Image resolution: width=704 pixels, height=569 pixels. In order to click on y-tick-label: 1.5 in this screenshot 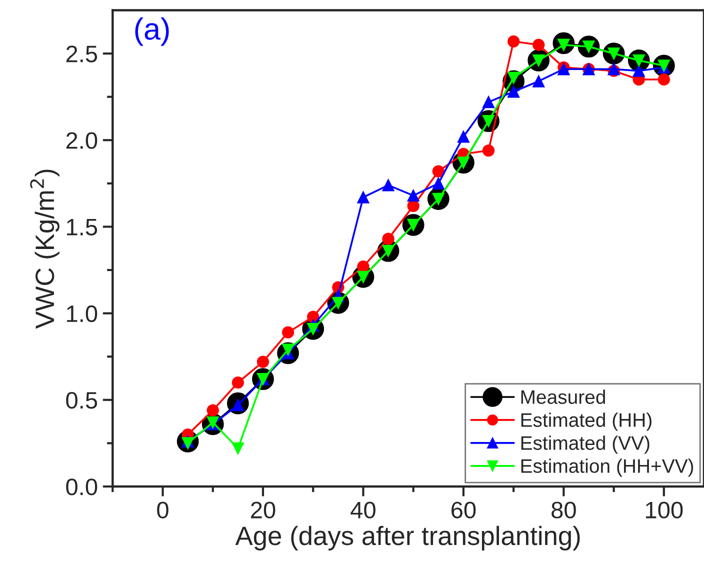, I will do `click(82, 227)`.